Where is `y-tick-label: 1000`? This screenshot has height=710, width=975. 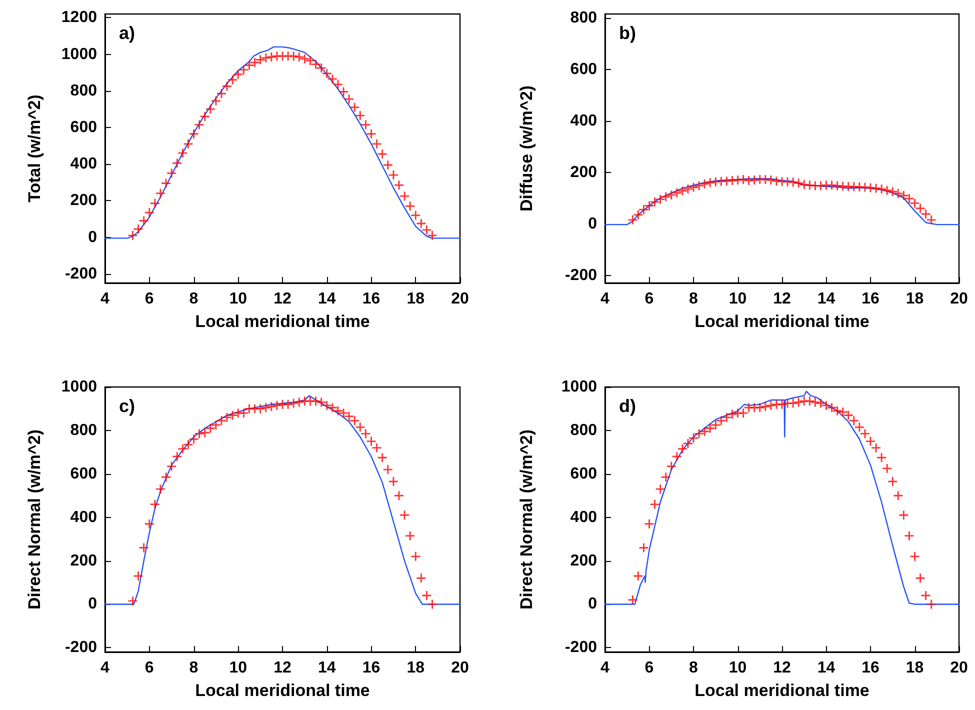
y-tick-label: 1000 is located at coordinates (79, 54).